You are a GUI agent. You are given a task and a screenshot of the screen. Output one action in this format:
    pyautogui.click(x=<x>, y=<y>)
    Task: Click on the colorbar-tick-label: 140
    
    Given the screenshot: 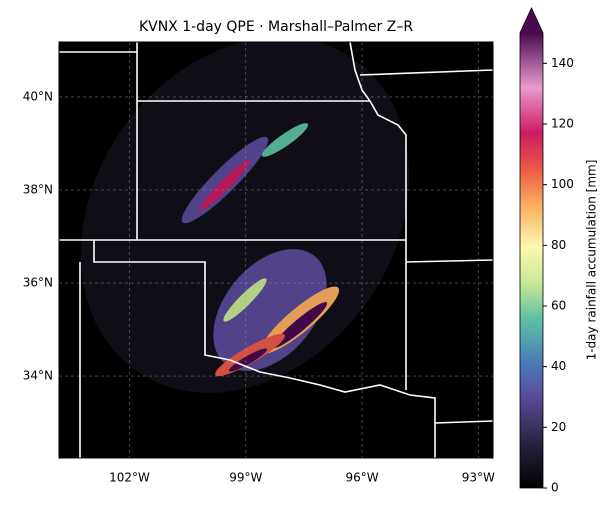 What is the action you would take?
    pyautogui.click(x=562, y=63)
    